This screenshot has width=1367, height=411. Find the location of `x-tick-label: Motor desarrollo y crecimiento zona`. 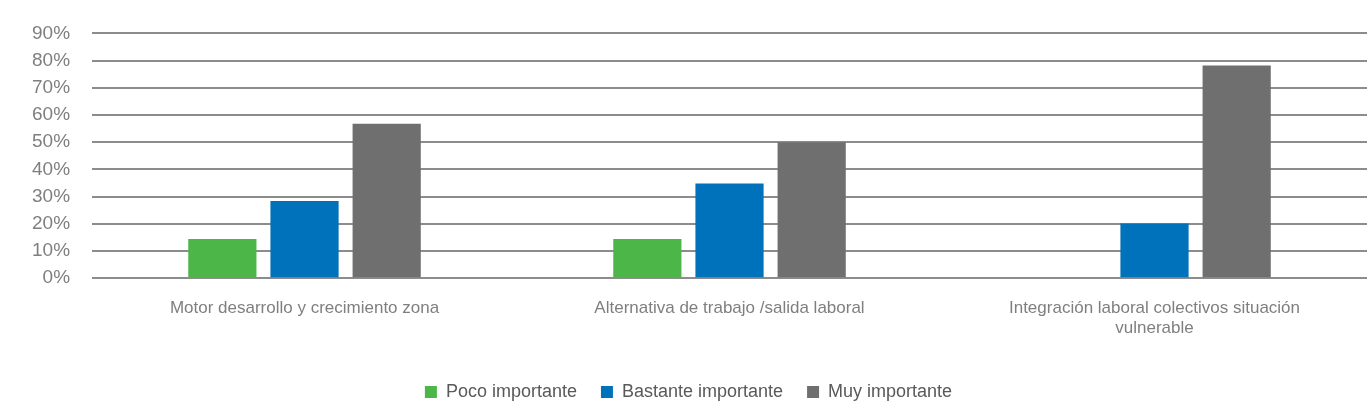

x-tick-label: Motor desarrollo y crecimiento zona is located at coordinates (304, 308).